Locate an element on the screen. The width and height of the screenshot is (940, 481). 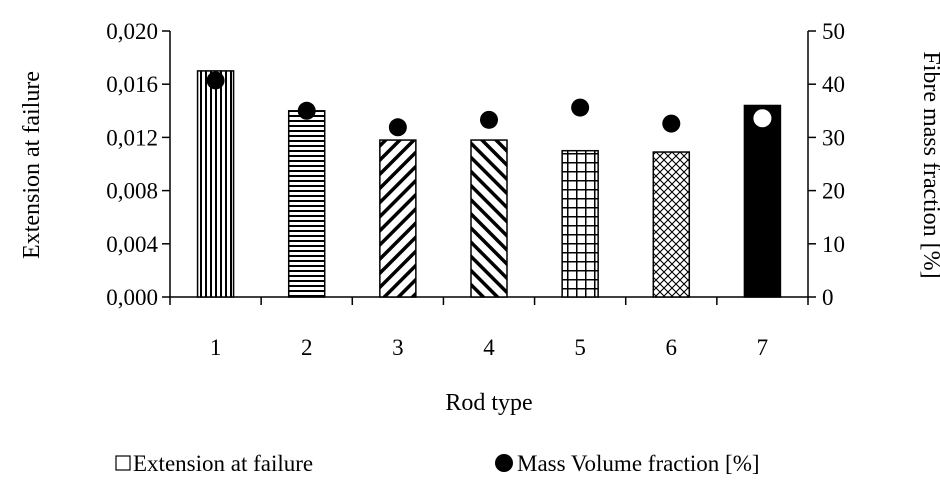
y2-tick-label: 30 is located at coordinates (833, 137).